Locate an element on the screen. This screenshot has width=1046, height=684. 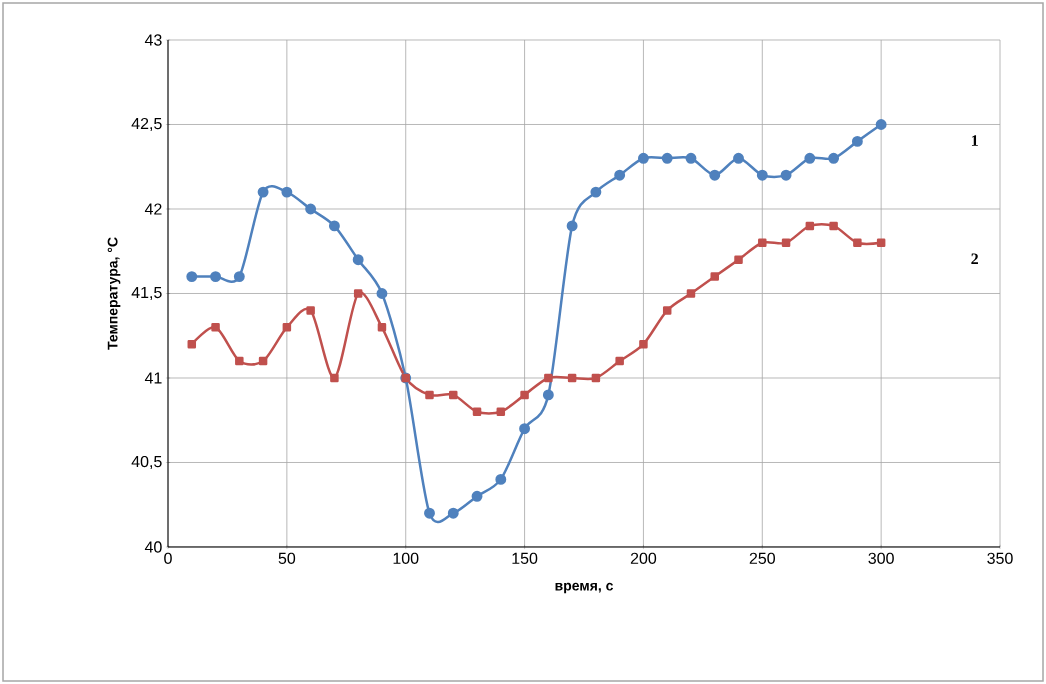
x-tick-label: 200 is located at coordinates (643, 558).